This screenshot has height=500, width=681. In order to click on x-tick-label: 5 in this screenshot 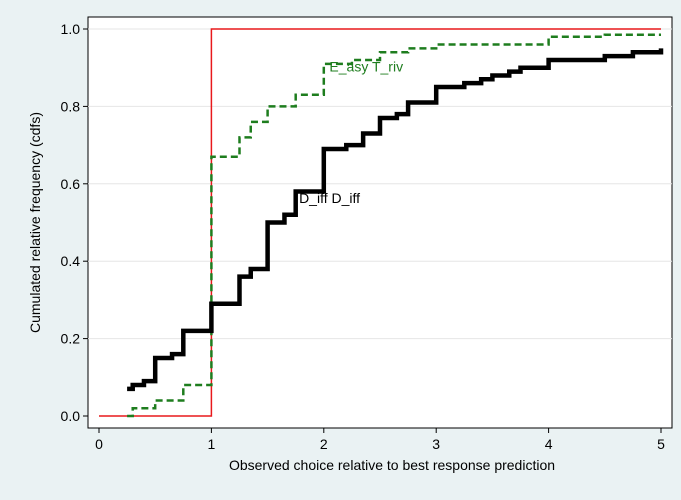, I will do `click(661, 444)`.